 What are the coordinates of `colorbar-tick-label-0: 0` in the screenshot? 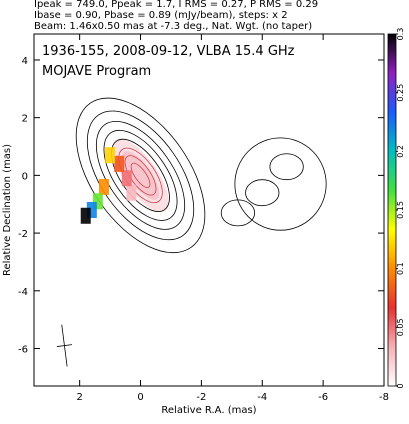 It's located at (400, 385).